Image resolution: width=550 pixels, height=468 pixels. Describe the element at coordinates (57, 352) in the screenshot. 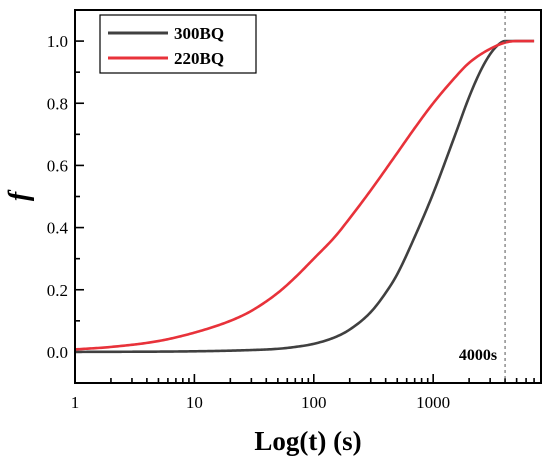

I see `y-tick-label: 0.0` at that location.